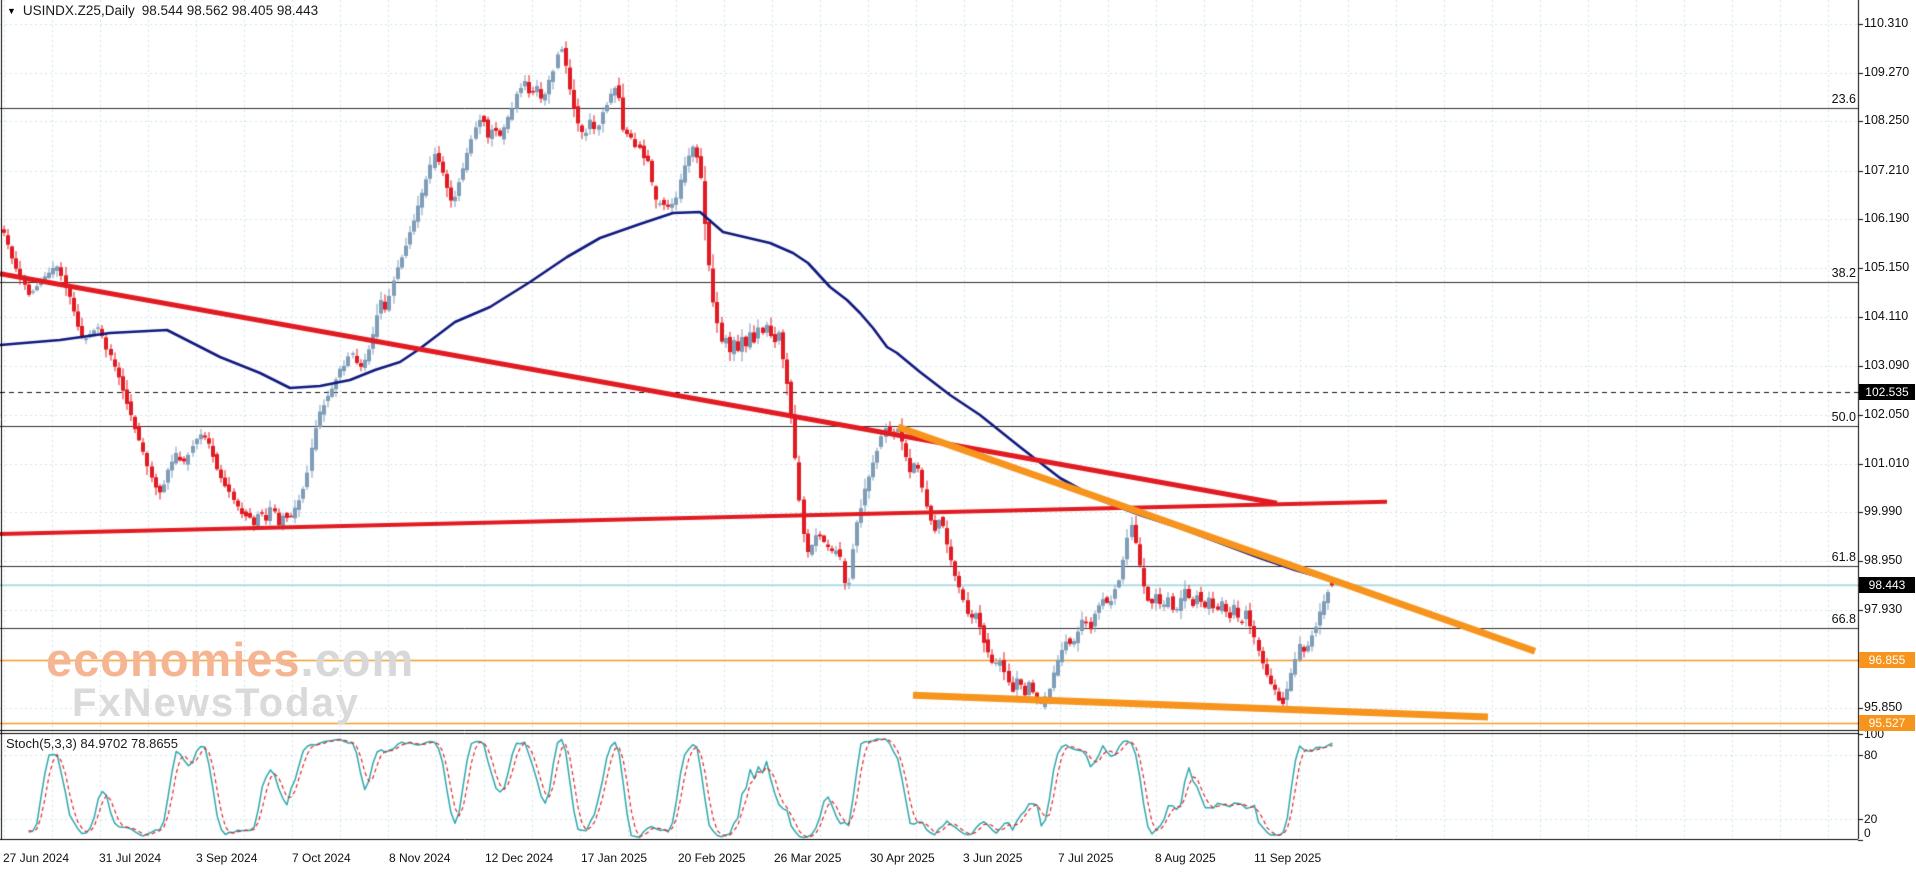 The width and height of the screenshot is (1916, 874). What do you see at coordinates (1887, 723) in the screenshot?
I see `price-badge-95.527: 95.527` at bounding box center [1887, 723].